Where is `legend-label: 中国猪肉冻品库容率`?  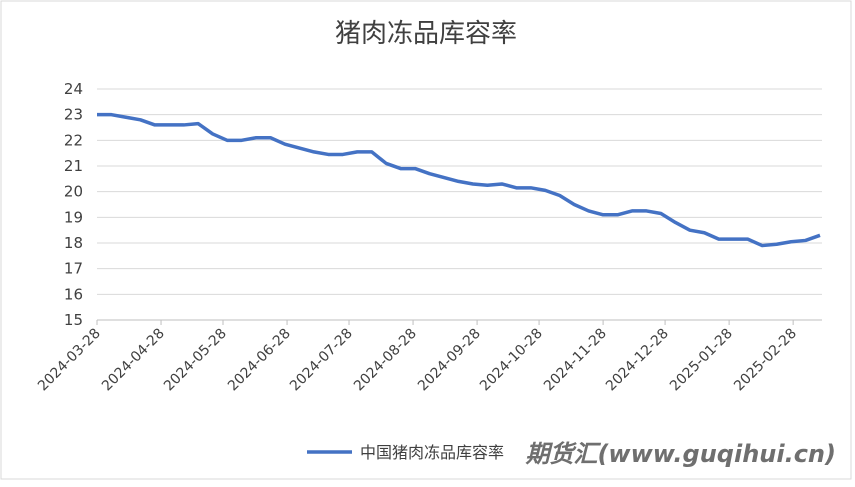
legend-label: 中国猪肉冻品库容率 is located at coordinates (432, 452).